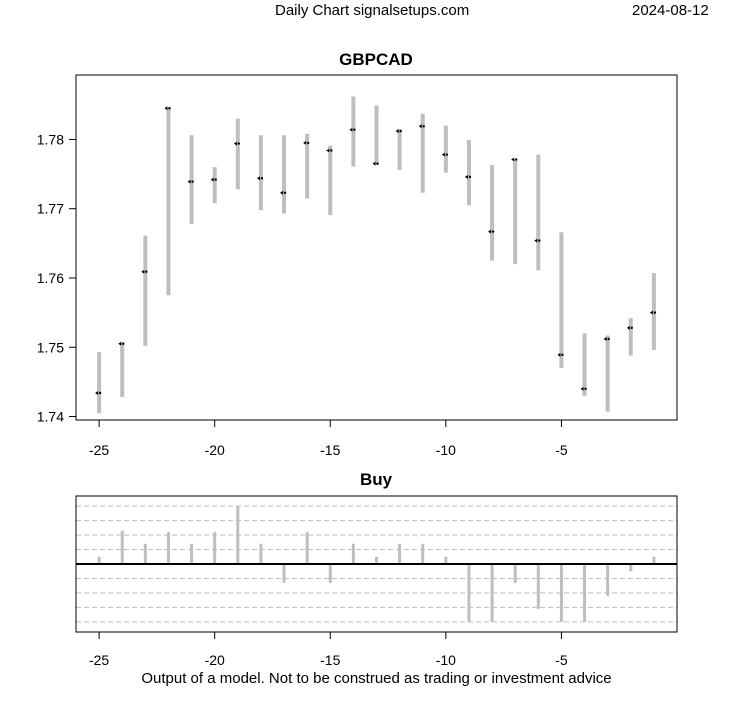 This screenshot has height=708, width=753. I want to click on price-x-tick-label: -25, so click(99, 450).